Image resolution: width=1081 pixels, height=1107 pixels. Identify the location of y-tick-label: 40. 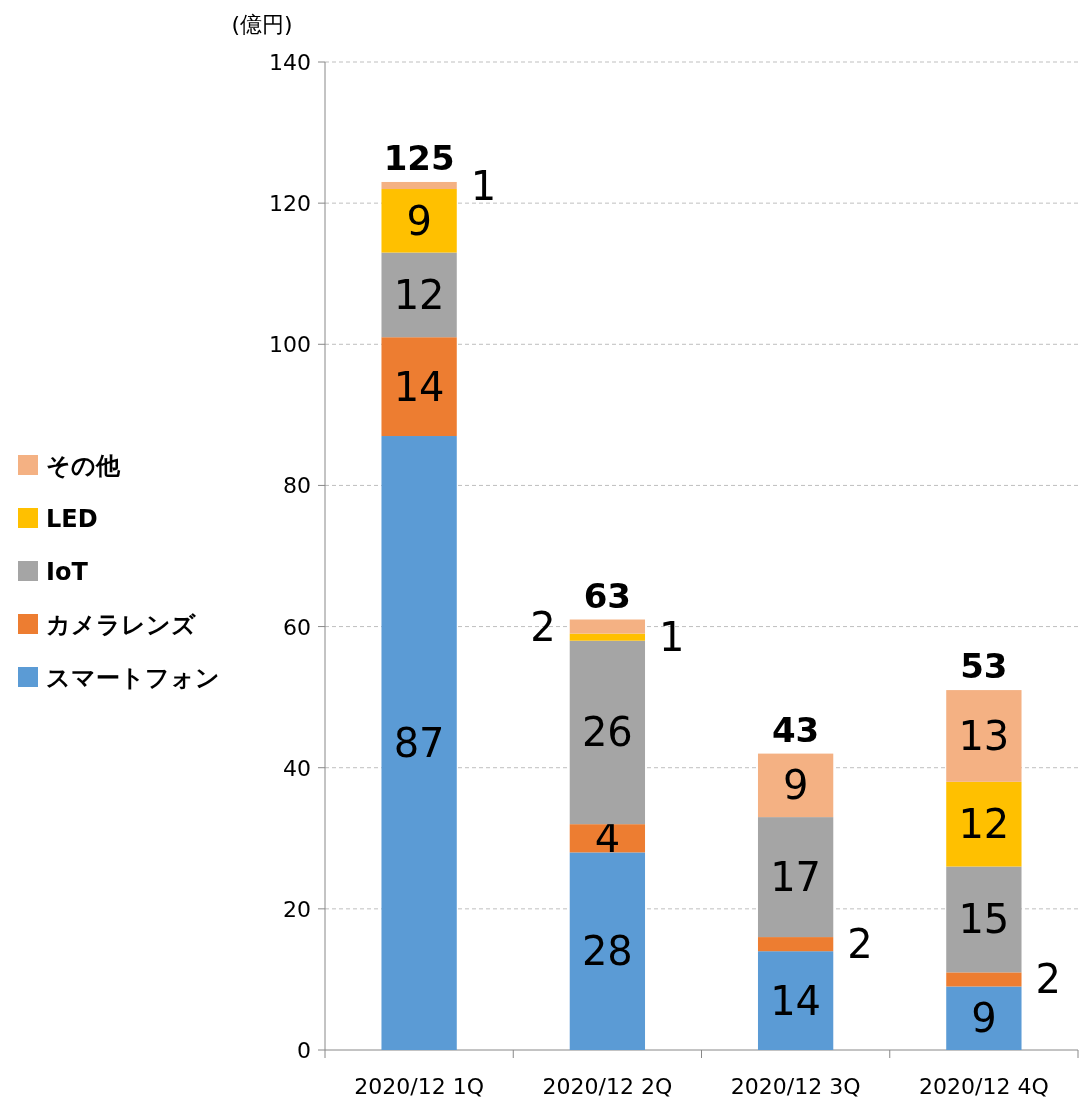
(297, 768).